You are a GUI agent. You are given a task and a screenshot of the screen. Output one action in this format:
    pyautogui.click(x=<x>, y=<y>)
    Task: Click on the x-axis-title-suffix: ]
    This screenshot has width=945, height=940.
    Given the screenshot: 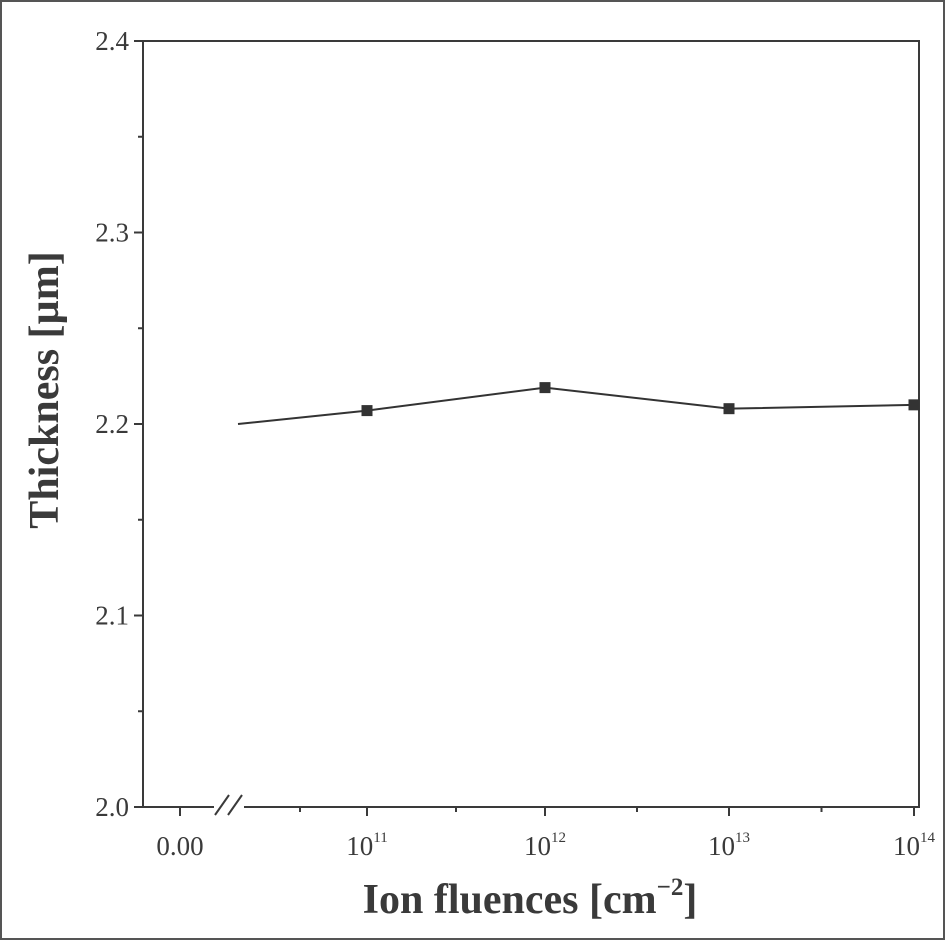 What is the action you would take?
    pyautogui.click(x=690, y=900)
    